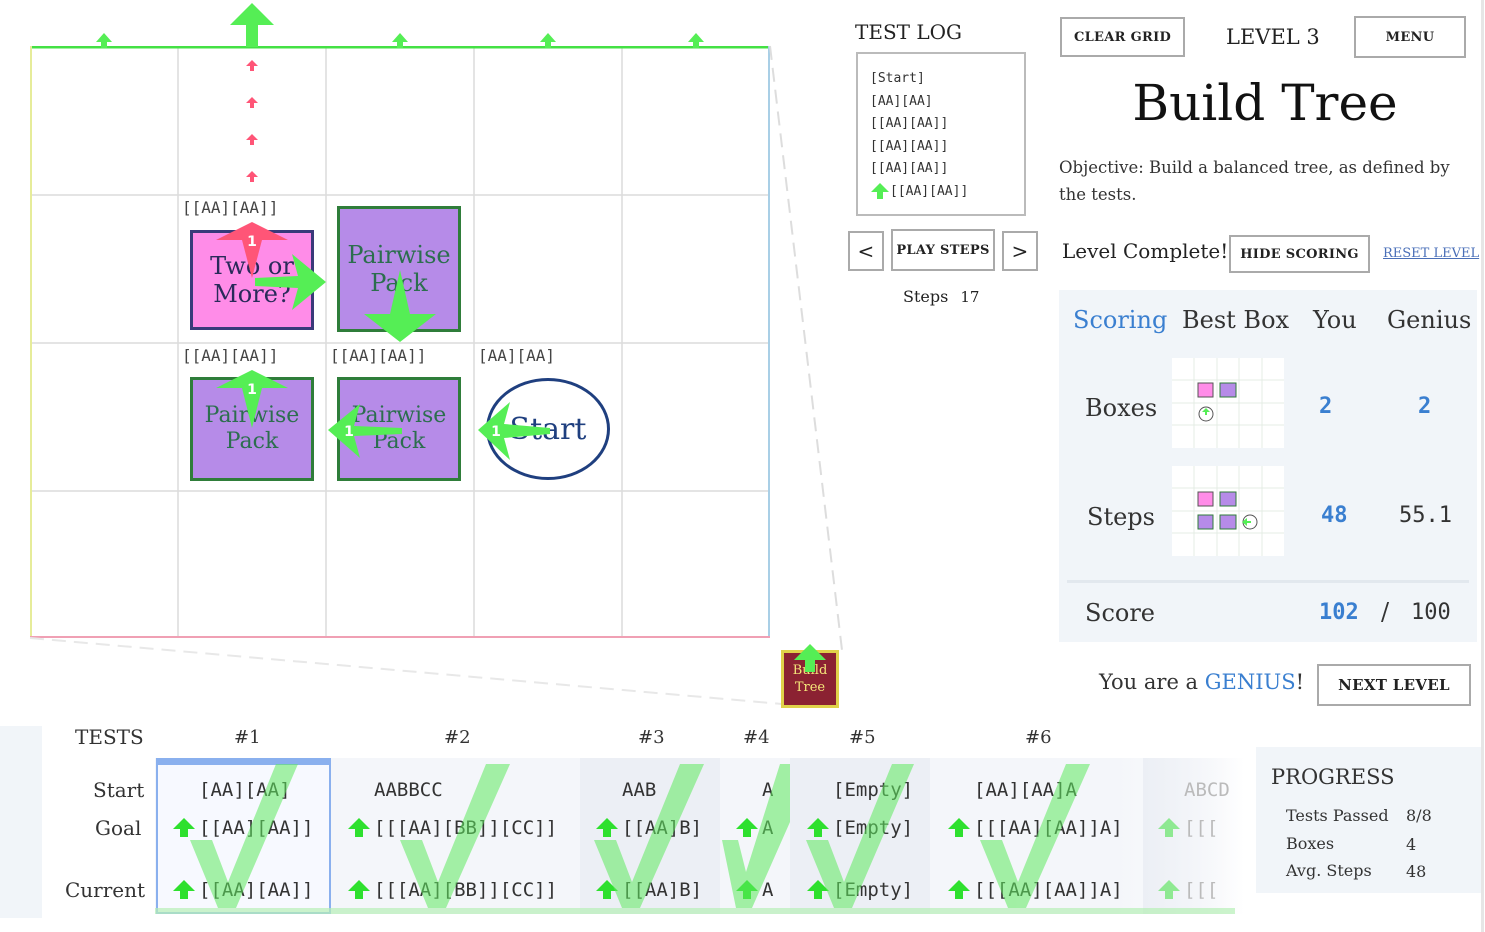 This screenshot has height=932, width=1485. Describe the element at coordinates (1429, 320) in the screenshot. I see `genius-header: Genius` at that location.